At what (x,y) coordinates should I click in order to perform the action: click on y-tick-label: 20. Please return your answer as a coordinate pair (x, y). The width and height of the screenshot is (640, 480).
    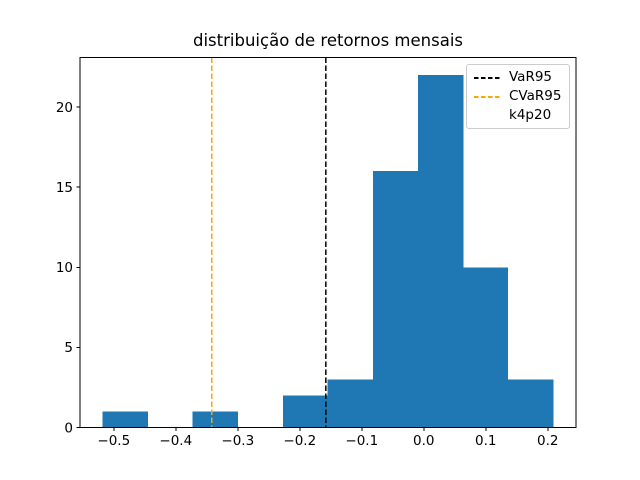
    Looking at the image, I should click on (64, 108).